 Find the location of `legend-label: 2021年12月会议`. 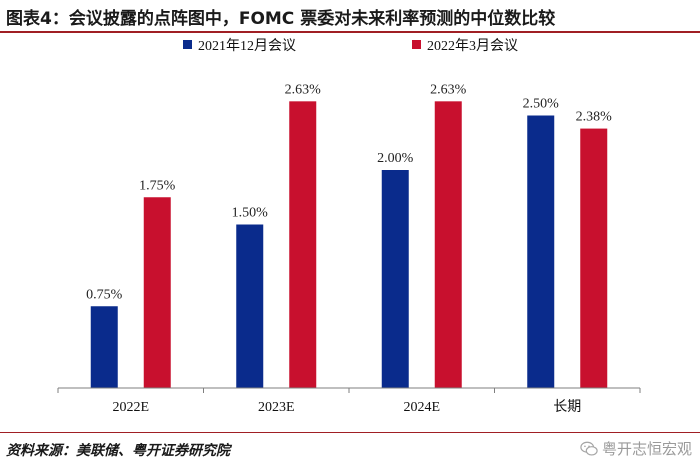

legend-label: 2021年12月会议 is located at coordinates (247, 46).